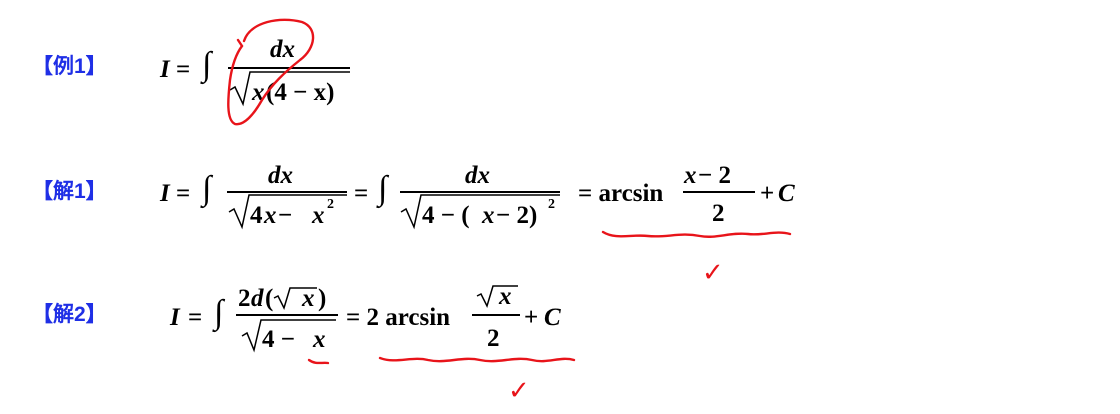 The image size is (1120, 414). I want to click on label-example-1: 【例1】, so click(69, 66).